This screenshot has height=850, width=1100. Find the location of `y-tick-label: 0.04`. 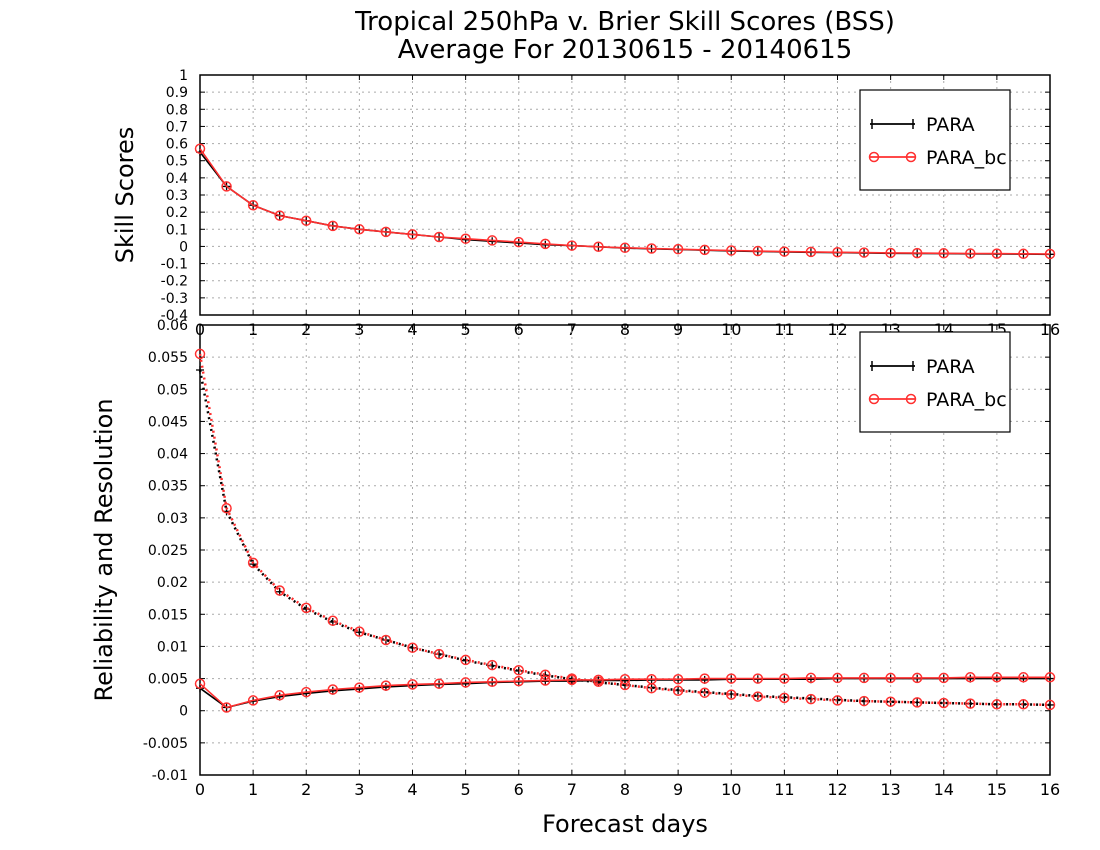

y-tick-label: 0.04 is located at coordinates (172, 455).